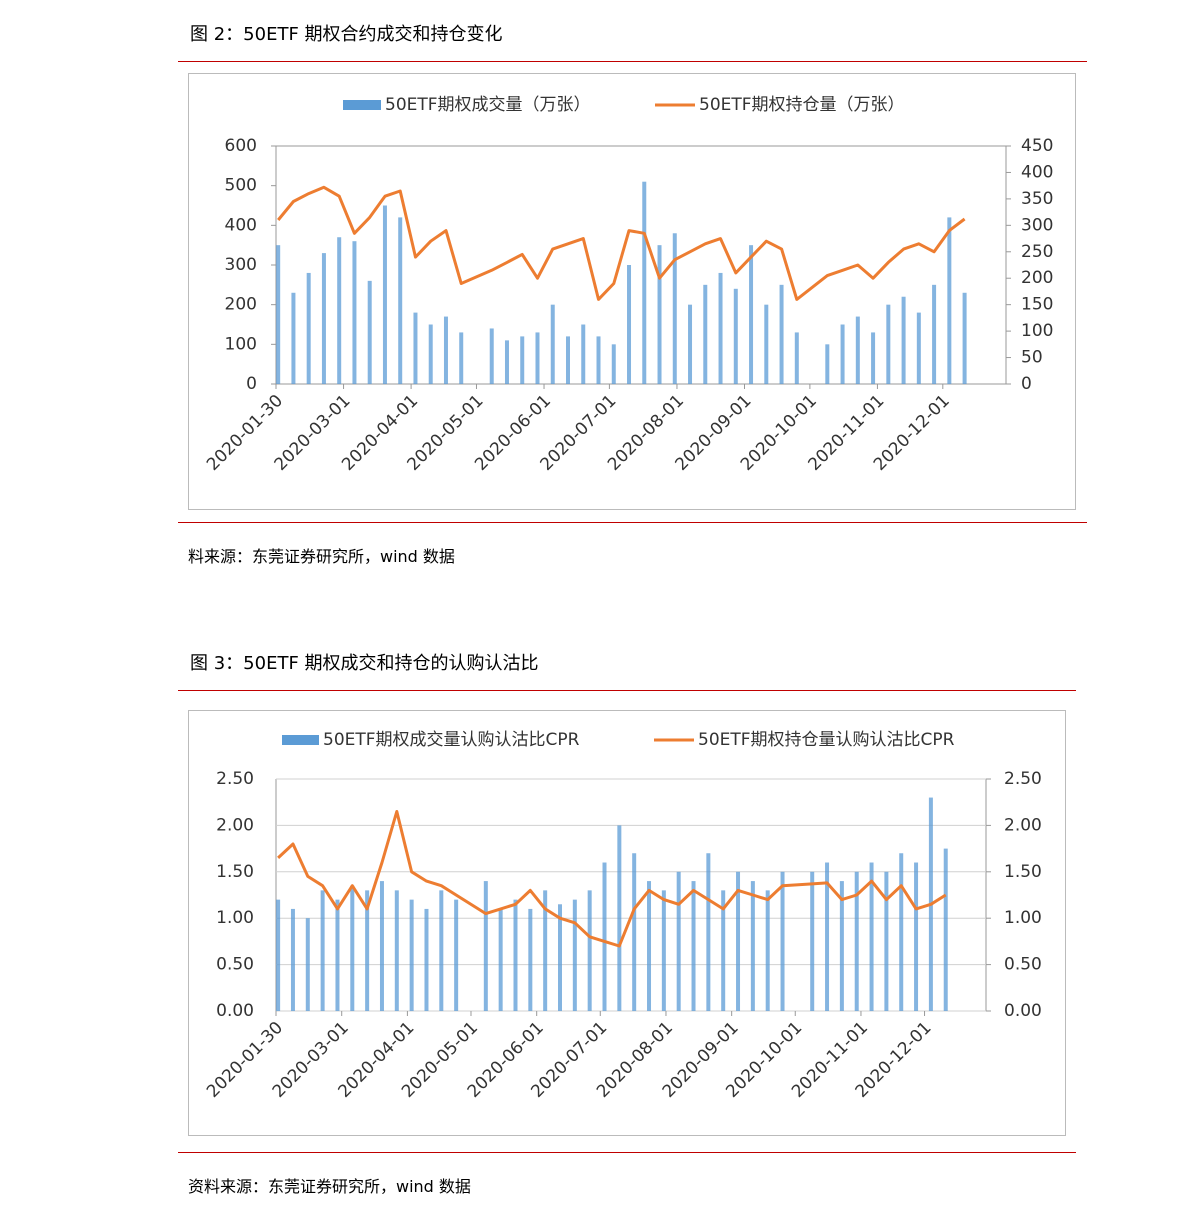 The width and height of the screenshot is (1191, 1212). I want to click on y2-tick-label: 2.00, so click(1023, 825).